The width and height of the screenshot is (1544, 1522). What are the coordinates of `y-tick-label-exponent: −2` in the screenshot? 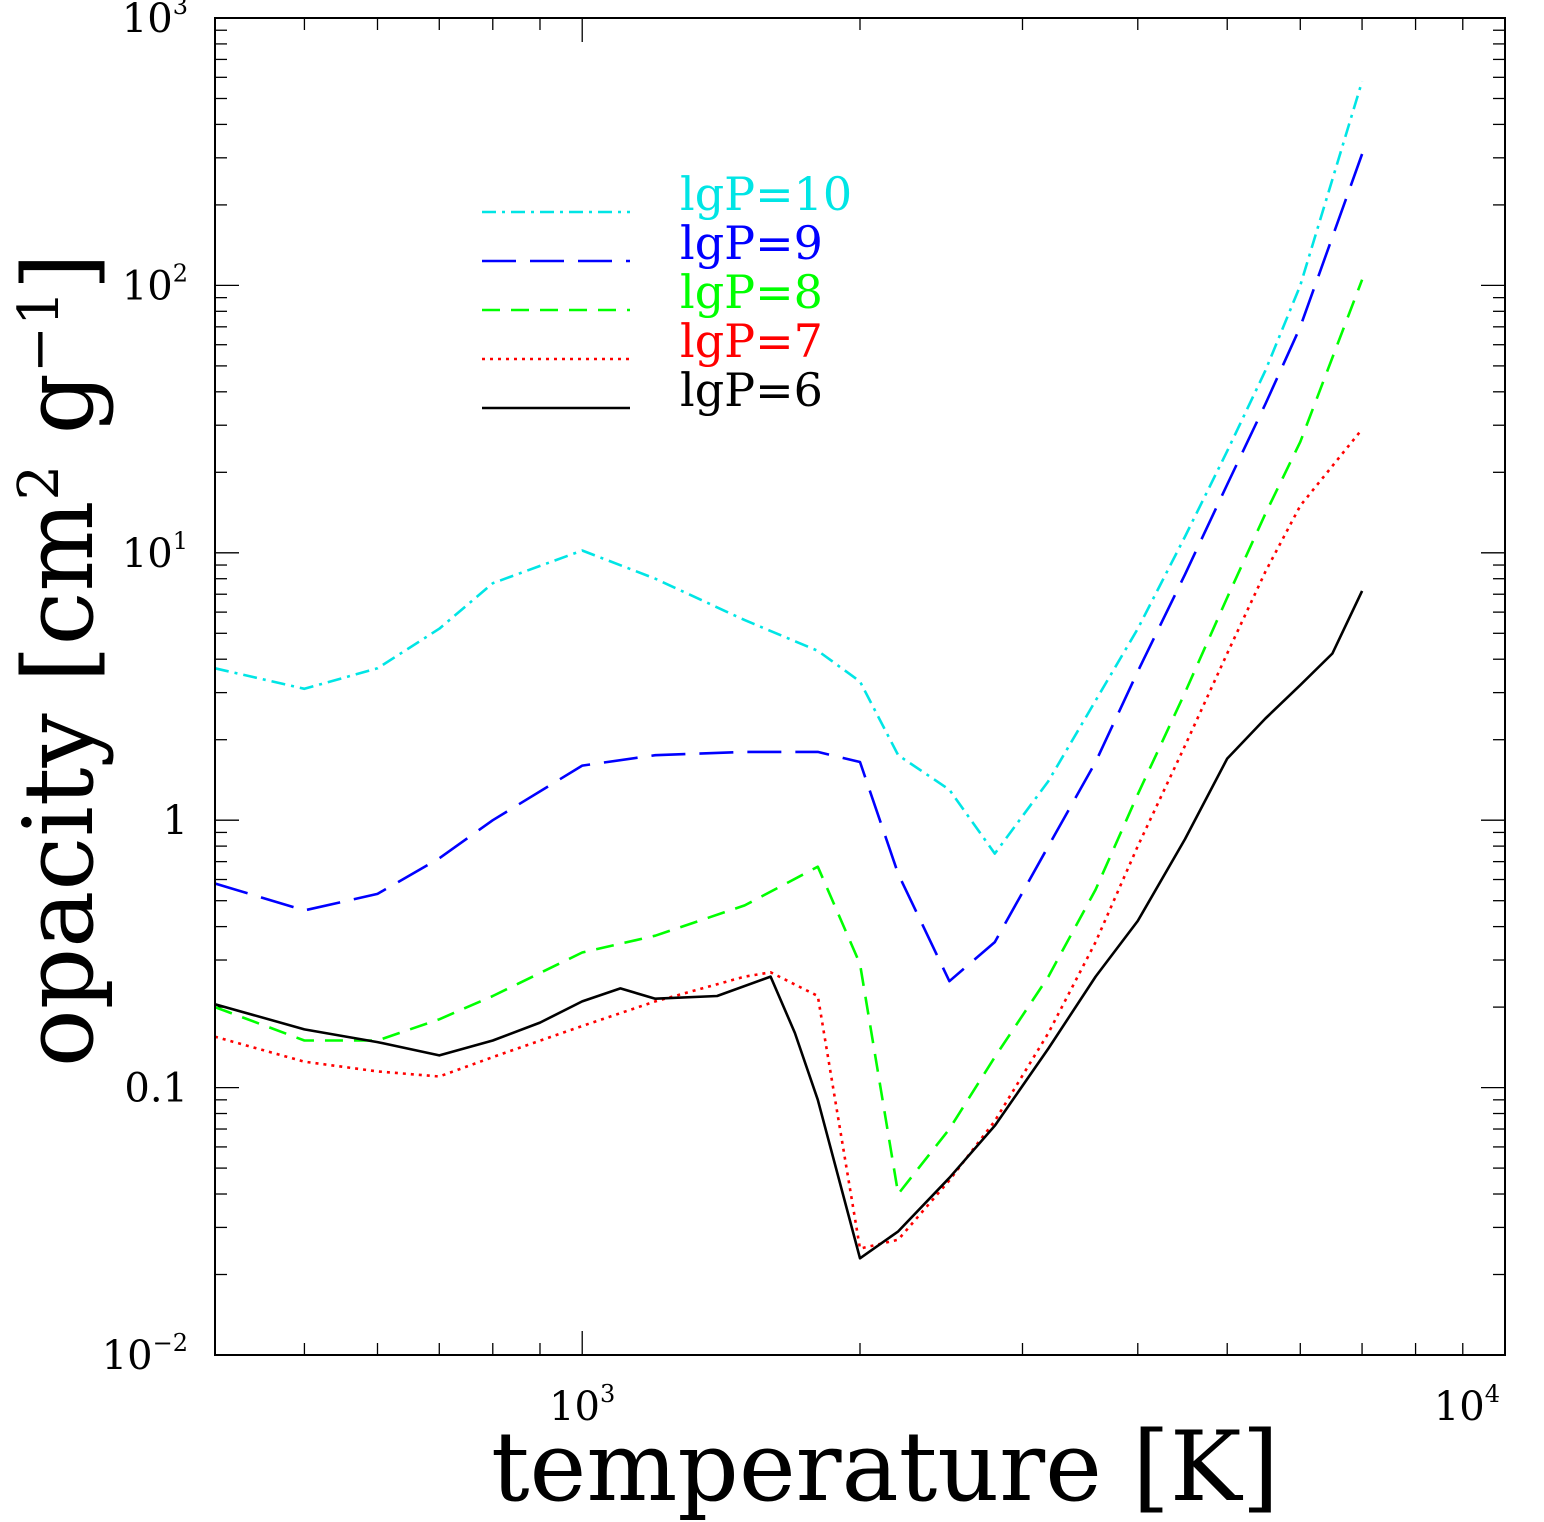 It's located at (170, 1343).